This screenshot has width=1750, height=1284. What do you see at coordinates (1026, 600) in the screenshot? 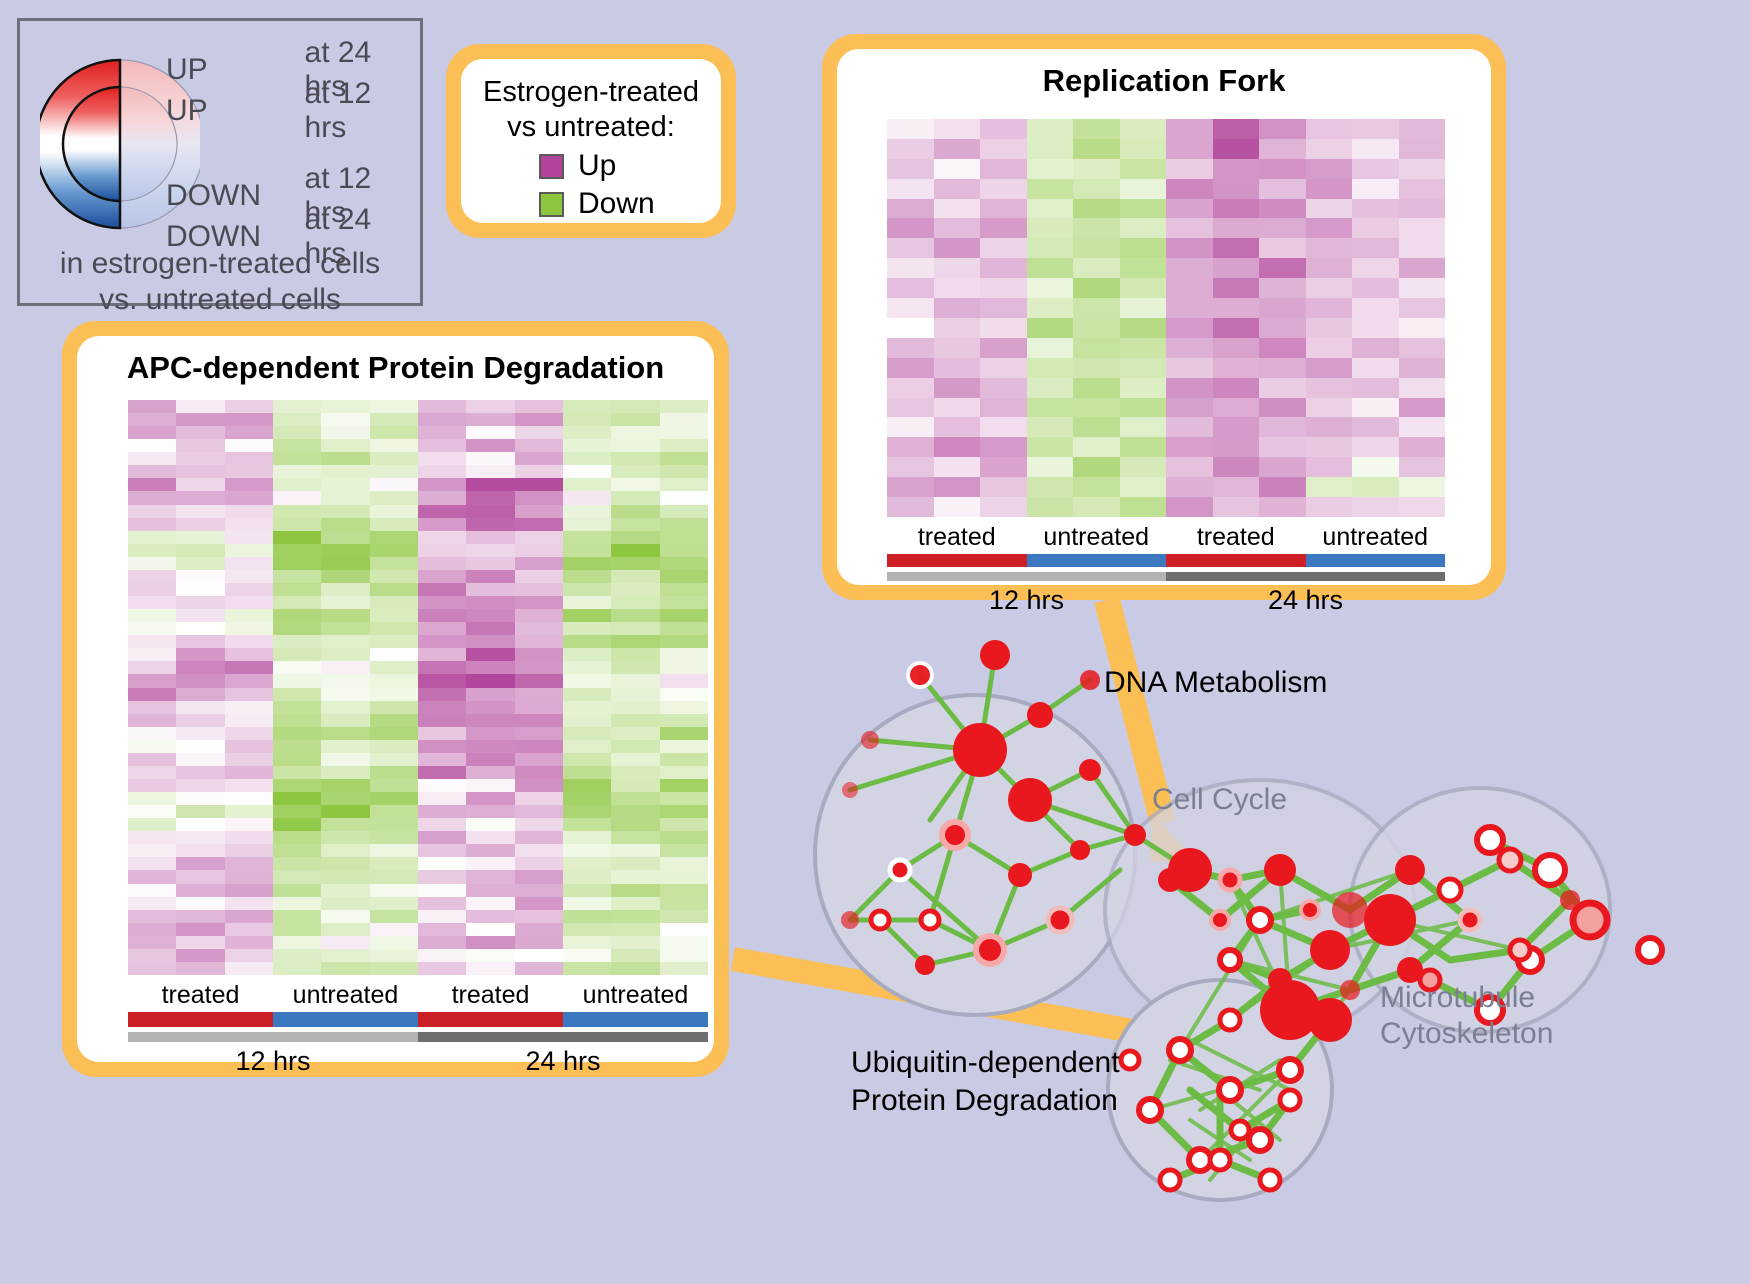
I see `rf-time-12: 12 hrs` at bounding box center [1026, 600].